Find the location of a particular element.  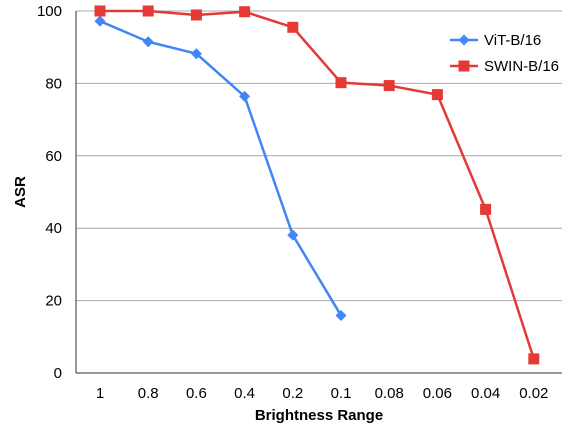

x-tick-label: 0.6 is located at coordinates (196, 393).